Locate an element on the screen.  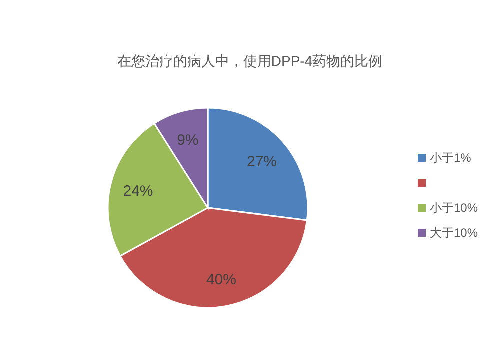
legend-label: 小于10% is located at coordinates (454, 208).